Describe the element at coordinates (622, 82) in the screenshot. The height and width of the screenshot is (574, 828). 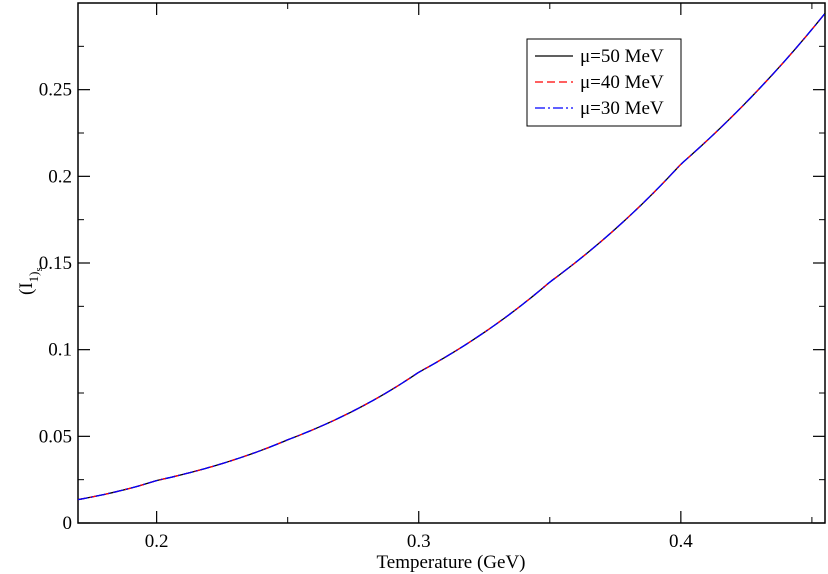
I see `legend-label: μ=40 MeV` at that location.